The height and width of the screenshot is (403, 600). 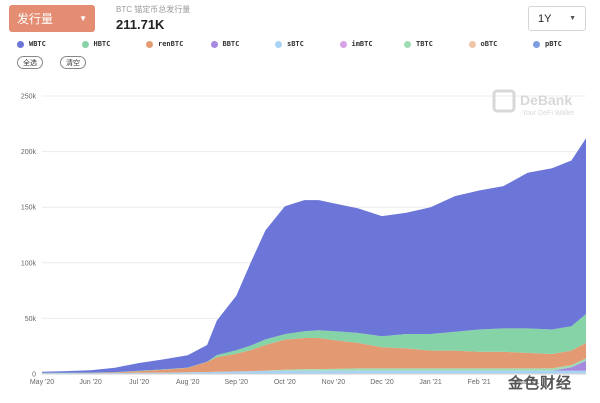 What do you see at coordinates (314, 366) in the screenshot?
I see `area-series-tbtc` at bounding box center [314, 366].